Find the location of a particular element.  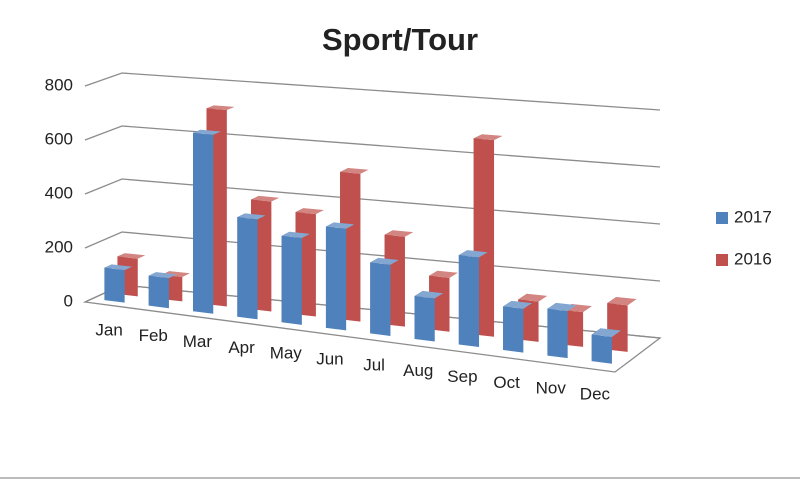

x-tick-label: Oct is located at coordinates (506, 382).